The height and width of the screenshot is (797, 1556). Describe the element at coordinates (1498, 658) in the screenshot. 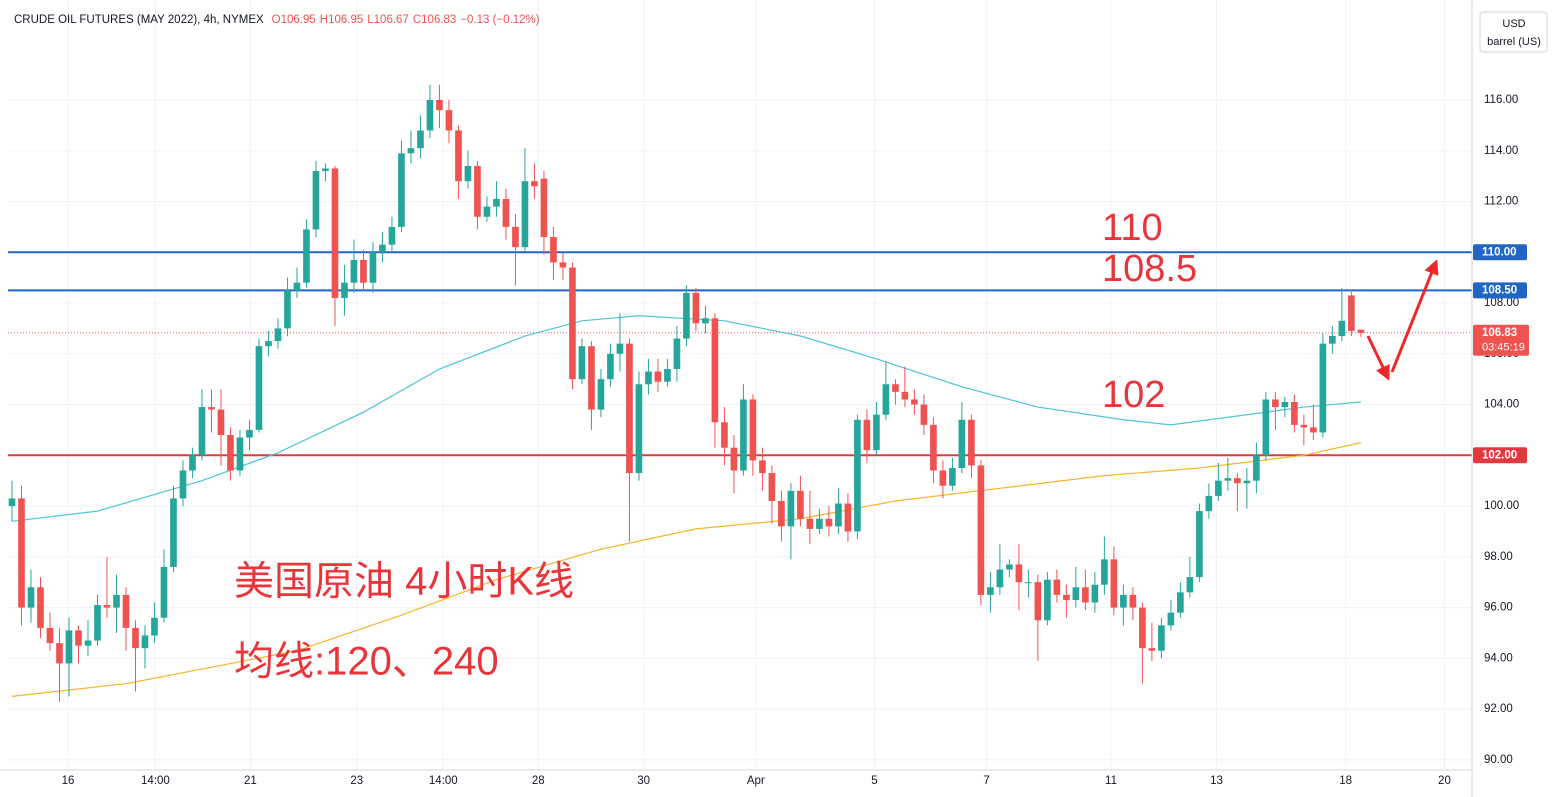

I see `y-tick-label: 94.00` at that location.